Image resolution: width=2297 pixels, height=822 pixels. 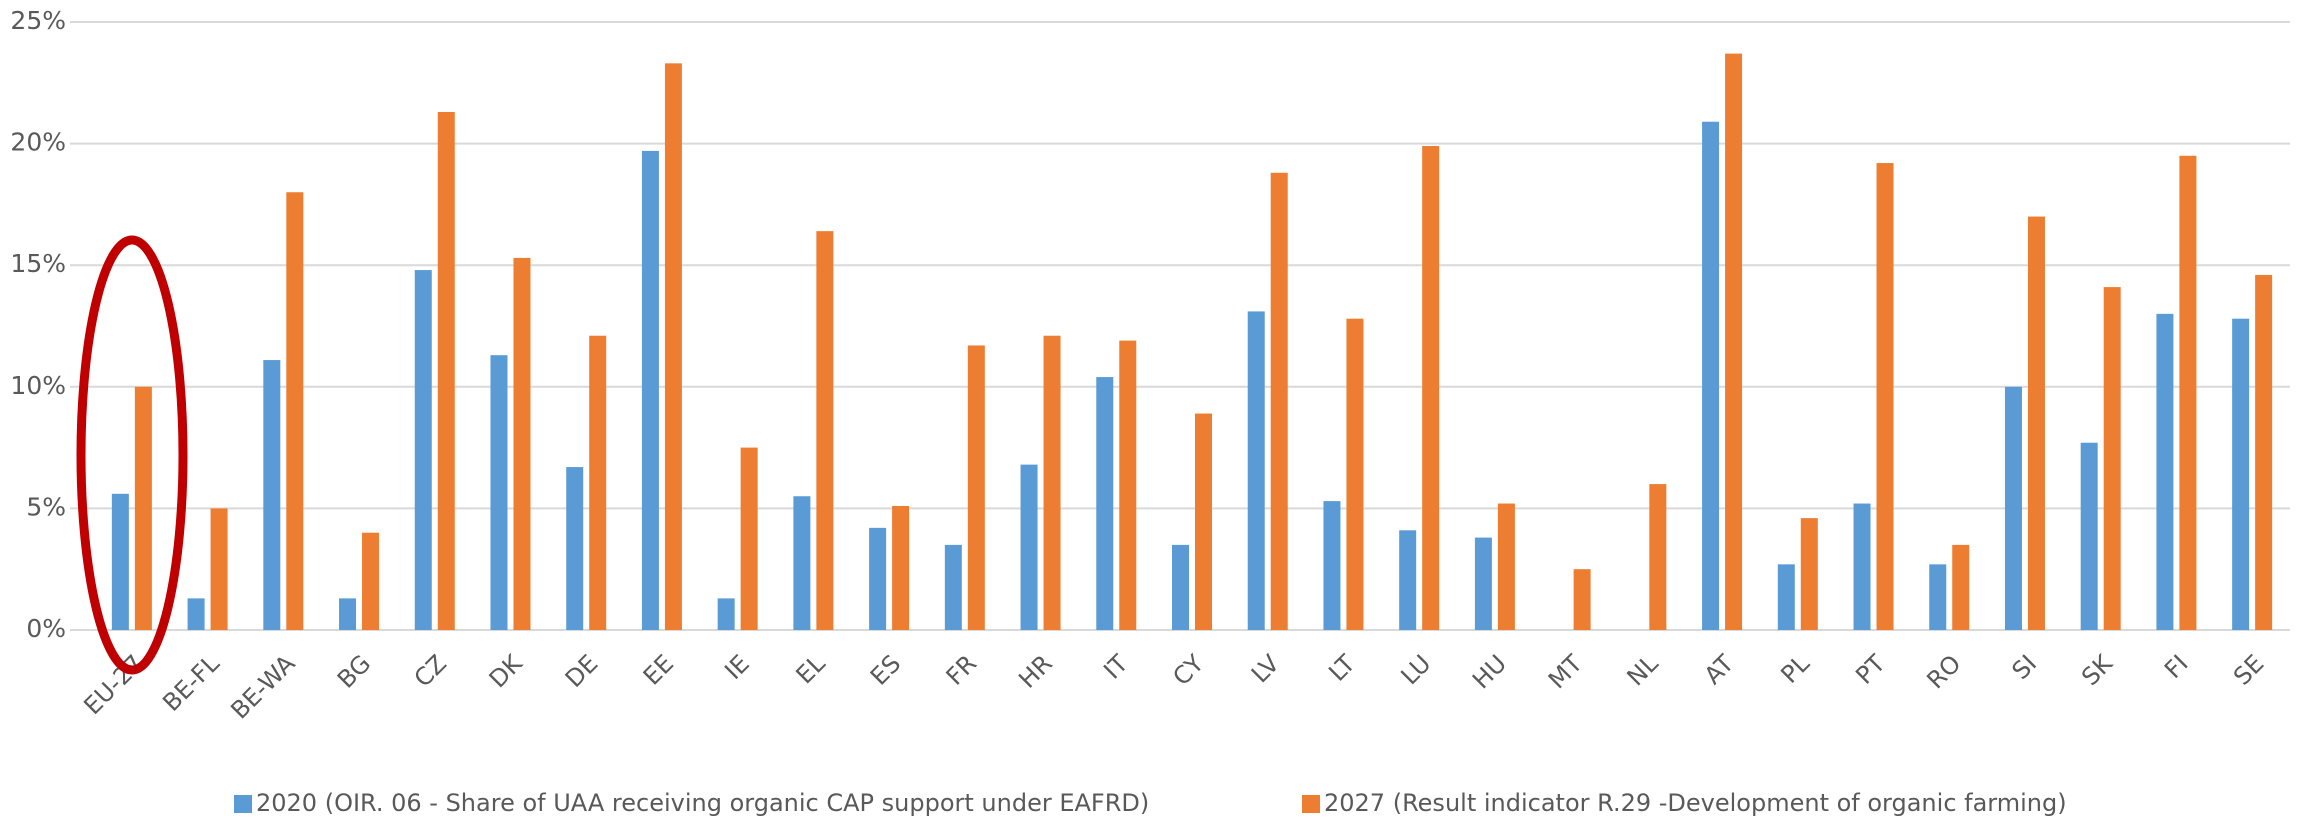 What do you see at coordinates (1943, 671) in the screenshot?
I see `x-tick-label: RO` at bounding box center [1943, 671].